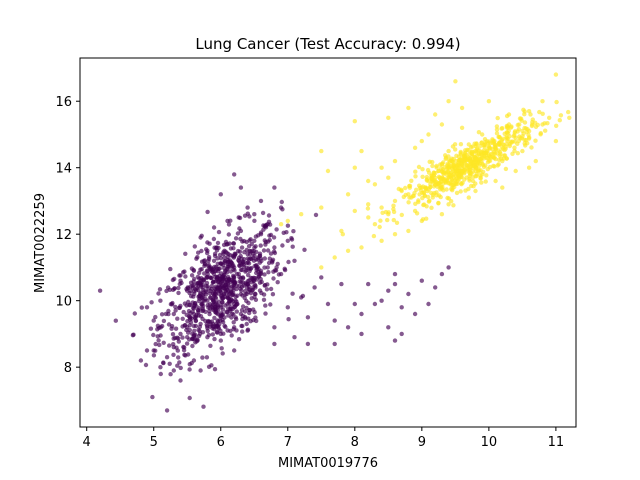 Image resolution: width=640 pixels, height=480 pixels. What do you see at coordinates (63, 169) in the screenshot?
I see `y-tick-label: 14` at bounding box center [63, 169].